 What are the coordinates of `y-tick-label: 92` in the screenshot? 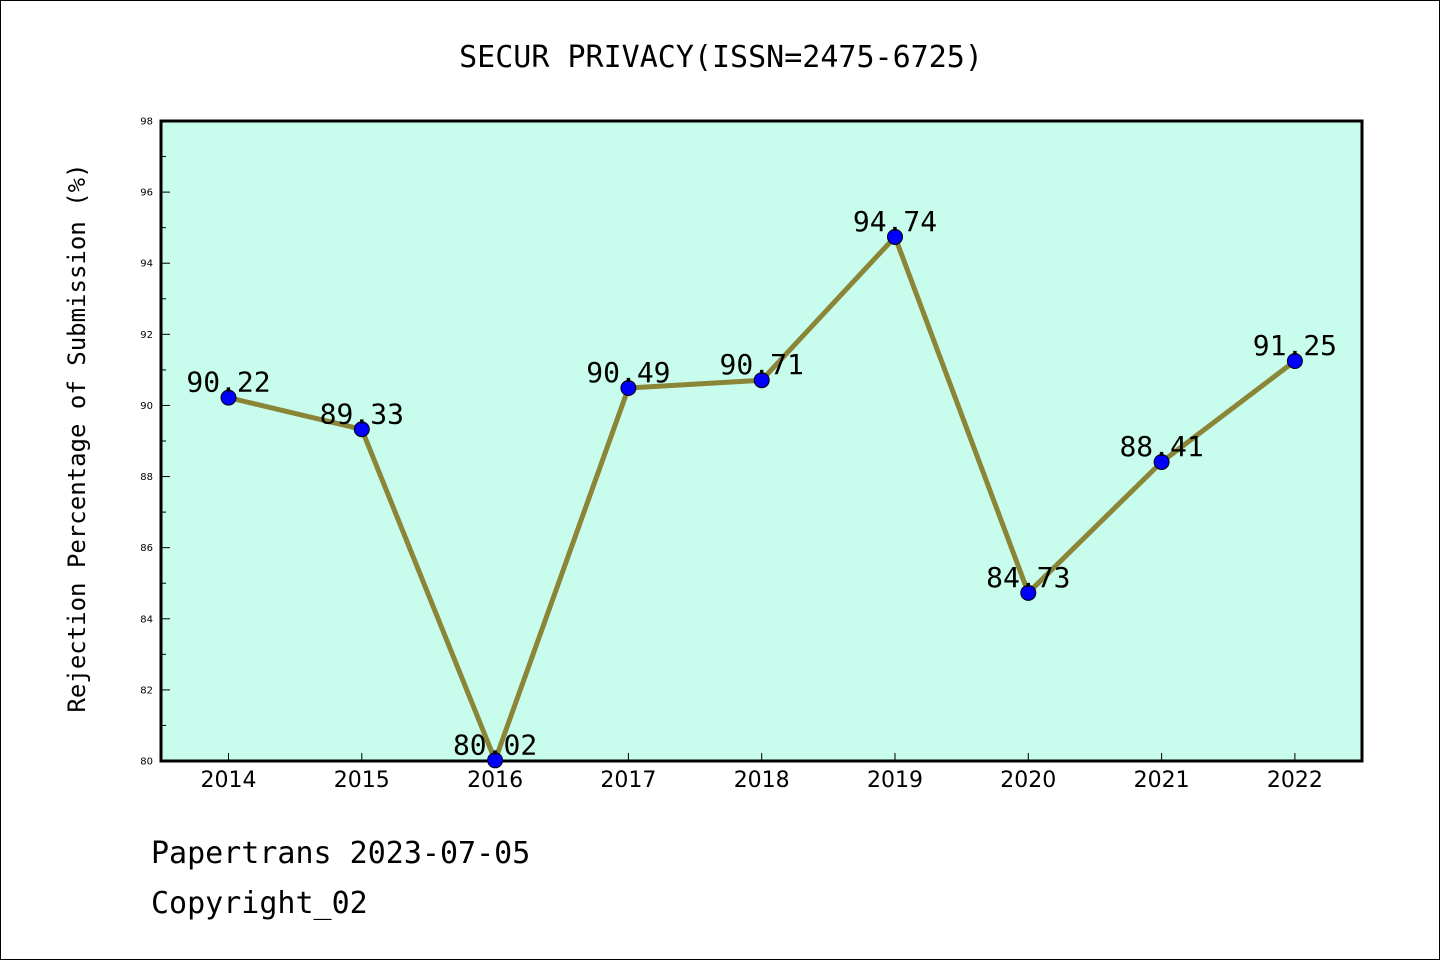 It's located at (146, 335).